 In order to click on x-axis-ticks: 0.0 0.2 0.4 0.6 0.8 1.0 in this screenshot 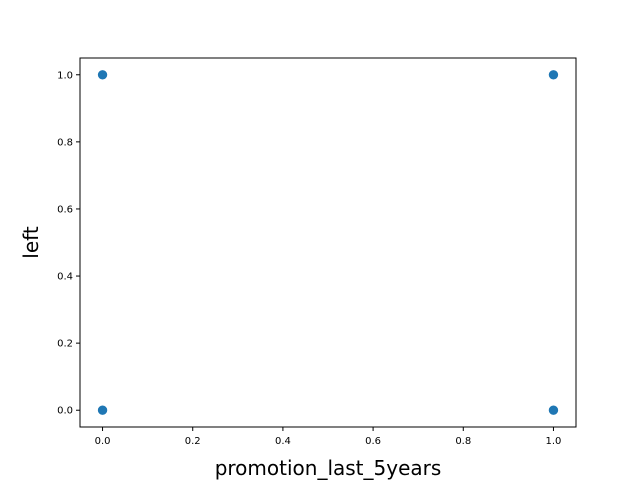, I will do `click(328, 437)`.